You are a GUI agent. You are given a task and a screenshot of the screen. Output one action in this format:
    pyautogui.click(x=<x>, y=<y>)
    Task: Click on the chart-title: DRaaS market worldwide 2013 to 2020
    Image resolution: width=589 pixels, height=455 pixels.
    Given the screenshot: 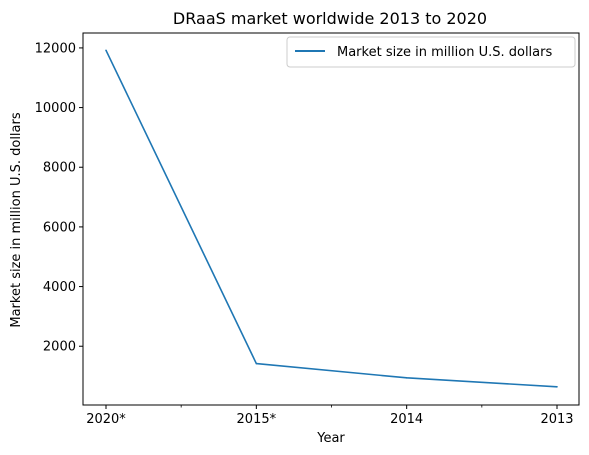 What is the action you would take?
    pyautogui.click(x=330, y=18)
    